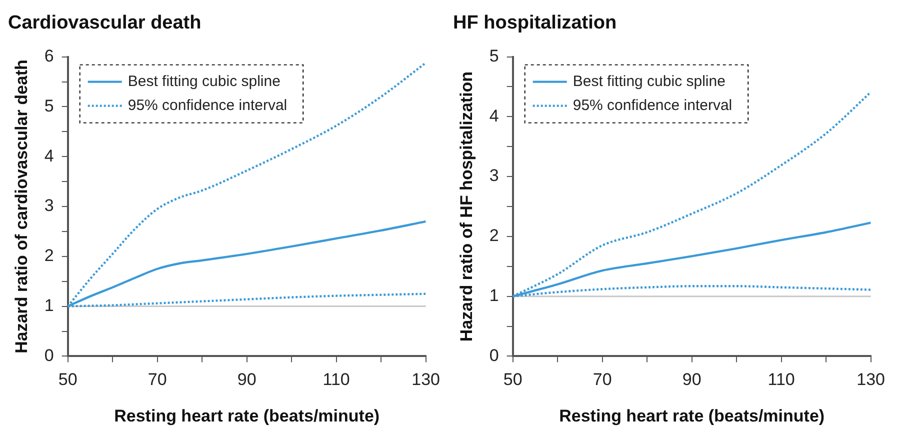 The height and width of the screenshot is (439, 901). Describe the element at coordinates (49, 56) in the screenshot. I see `y-tick-label: 6` at that location.